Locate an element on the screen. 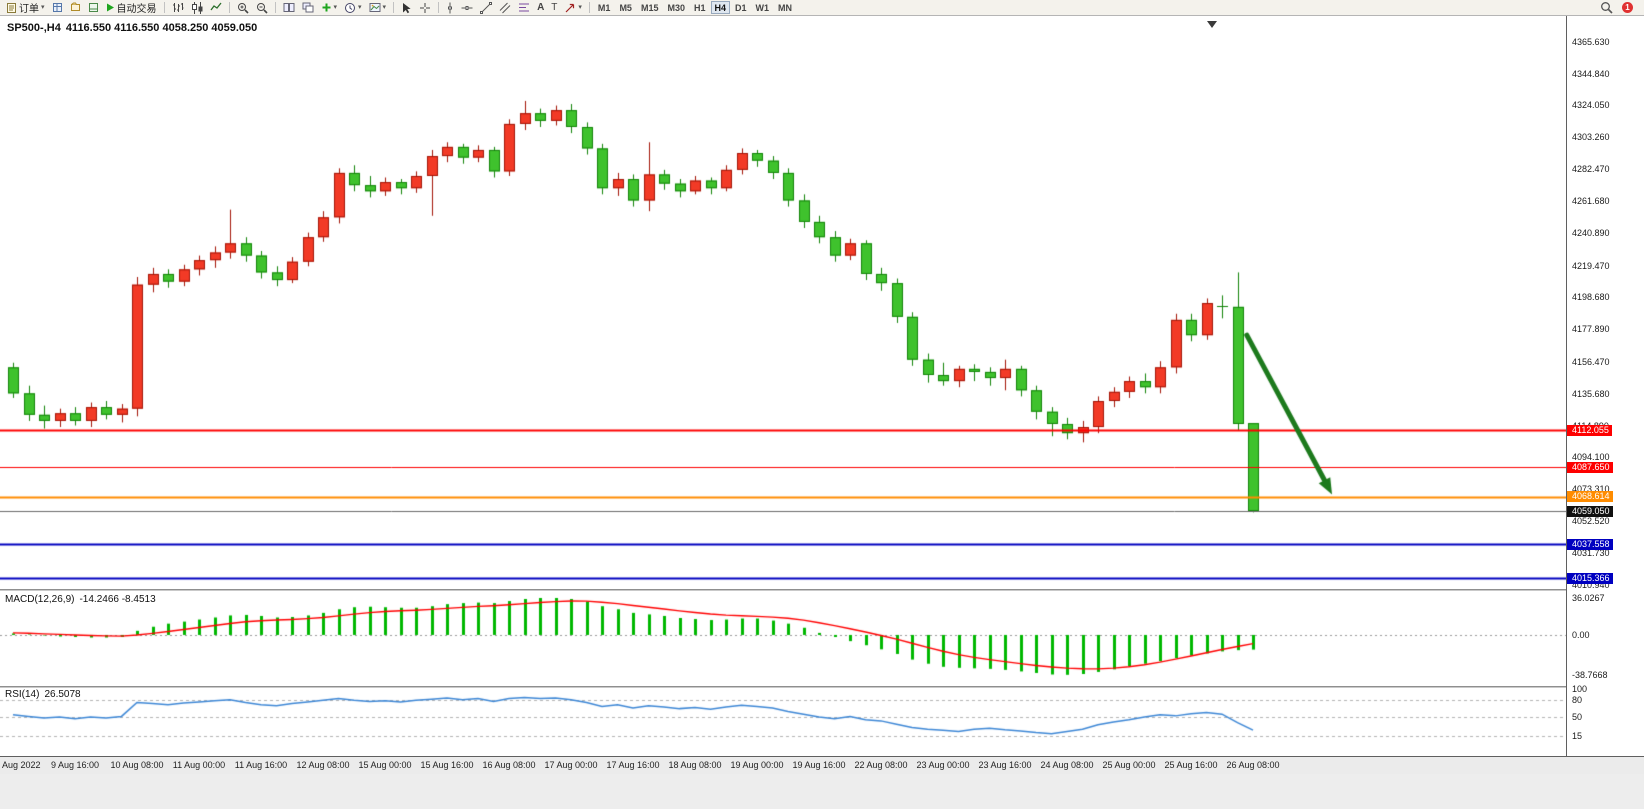  equidistant-channel-icon is located at coordinates (505, 8).